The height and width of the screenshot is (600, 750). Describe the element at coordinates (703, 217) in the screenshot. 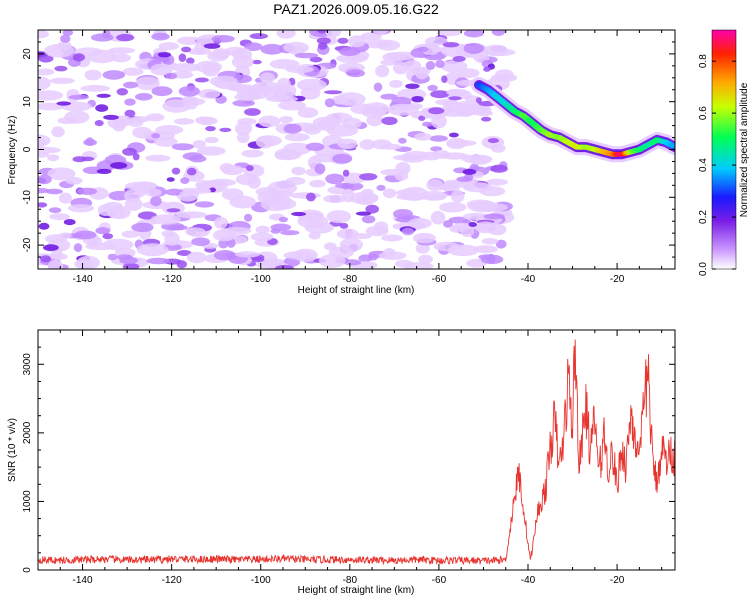

I see `colorbar-tick-label: 0.2` at that location.